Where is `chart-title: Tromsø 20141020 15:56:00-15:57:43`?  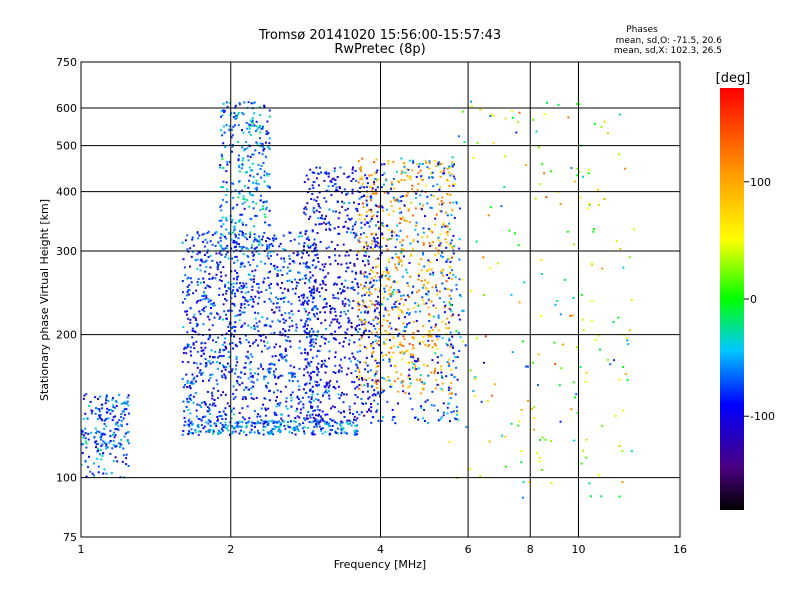 chart-title: Tromsø 20141020 15:56:00-15:57:43 is located at coordinates (379, 35).